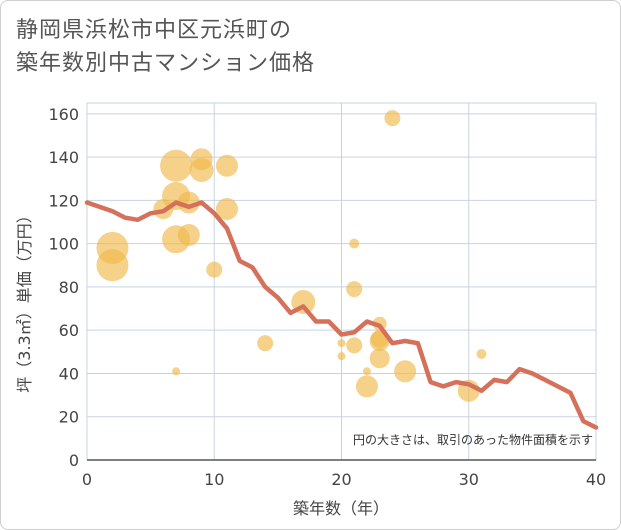 The image size is (621, 530). What do you see at coordinates (166, 63) in the screenshot?
I see `chart-title-line2: 築年数別中古マンション価格` at bounding box center [166, 63].